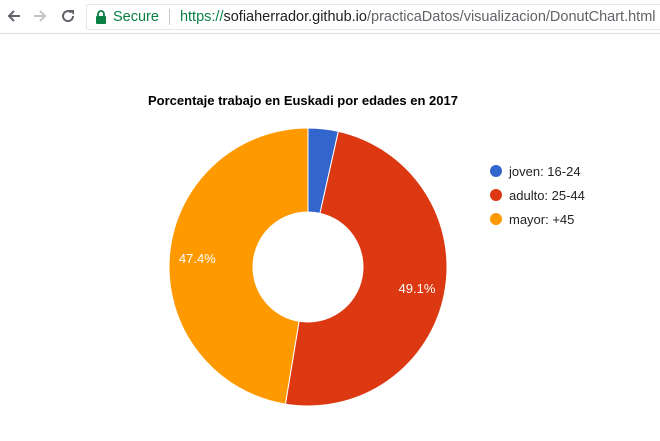 The width and height of the screenshot is (660, 441). I want to click on secure-label: Secure, so click(136, 17).